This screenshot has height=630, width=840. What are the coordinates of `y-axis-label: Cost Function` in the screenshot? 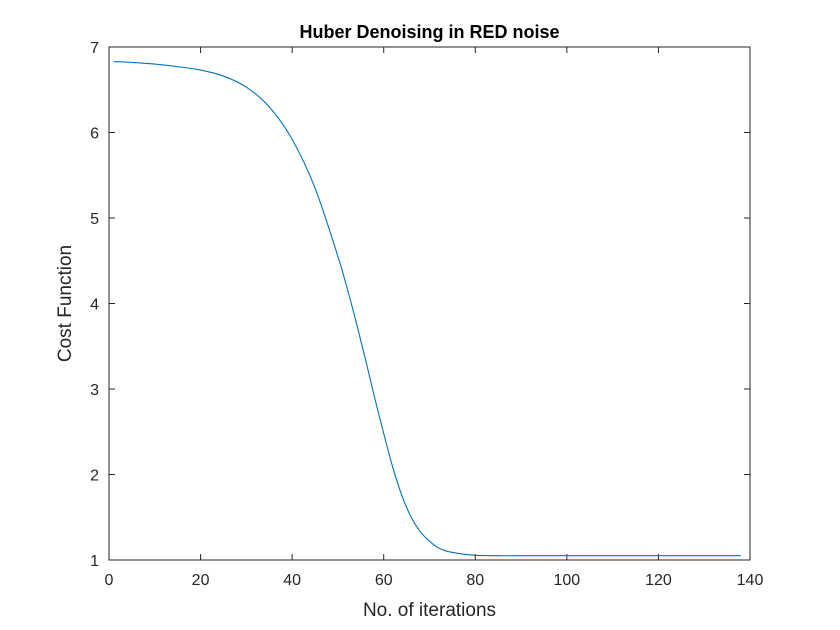 It's located at (65, 303).